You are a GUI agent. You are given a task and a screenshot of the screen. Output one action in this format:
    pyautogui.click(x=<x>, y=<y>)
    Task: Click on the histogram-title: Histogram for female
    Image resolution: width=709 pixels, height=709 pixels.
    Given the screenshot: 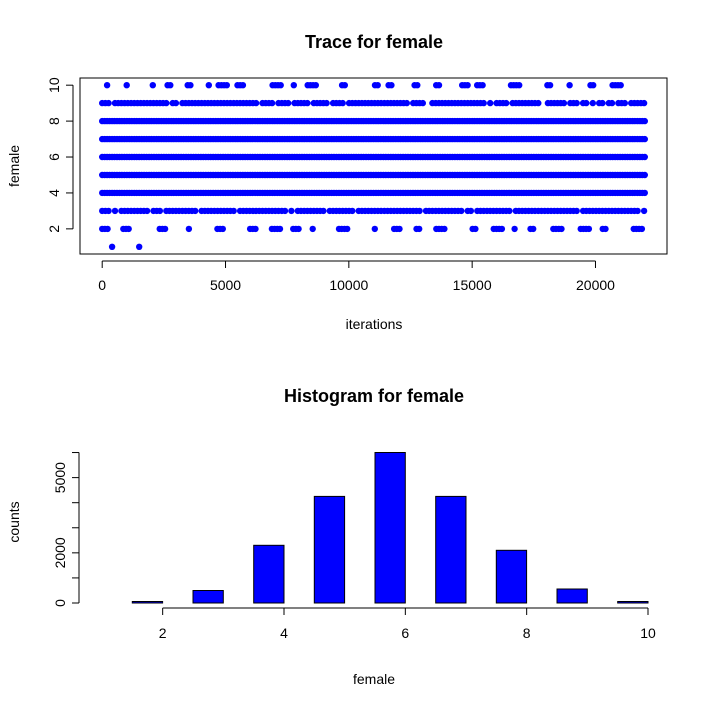 What is the action you would take?
    pyautogui.click(x=374, y=396)
    